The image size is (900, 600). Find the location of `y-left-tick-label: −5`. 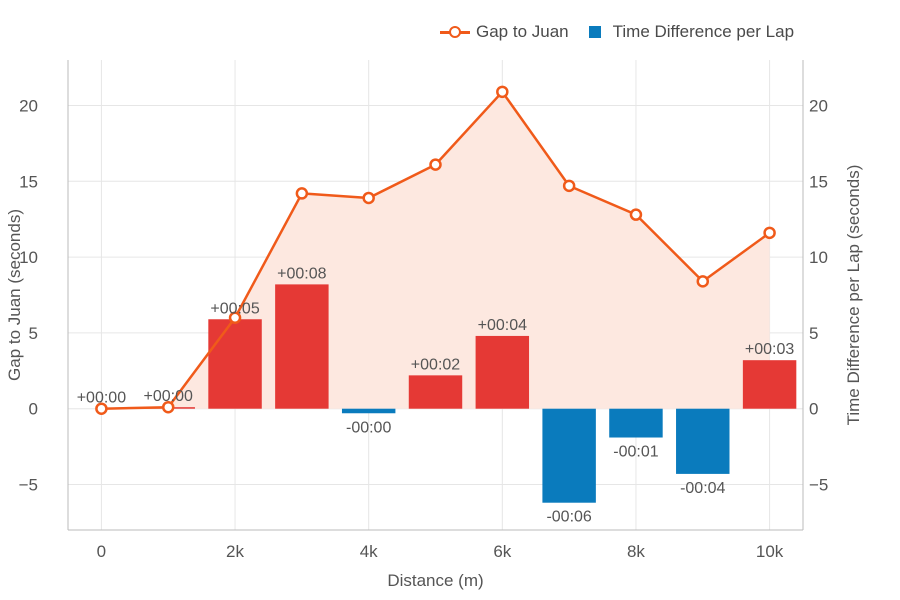

y-left-tick-label: −5 is located at coordinates (28, 485).